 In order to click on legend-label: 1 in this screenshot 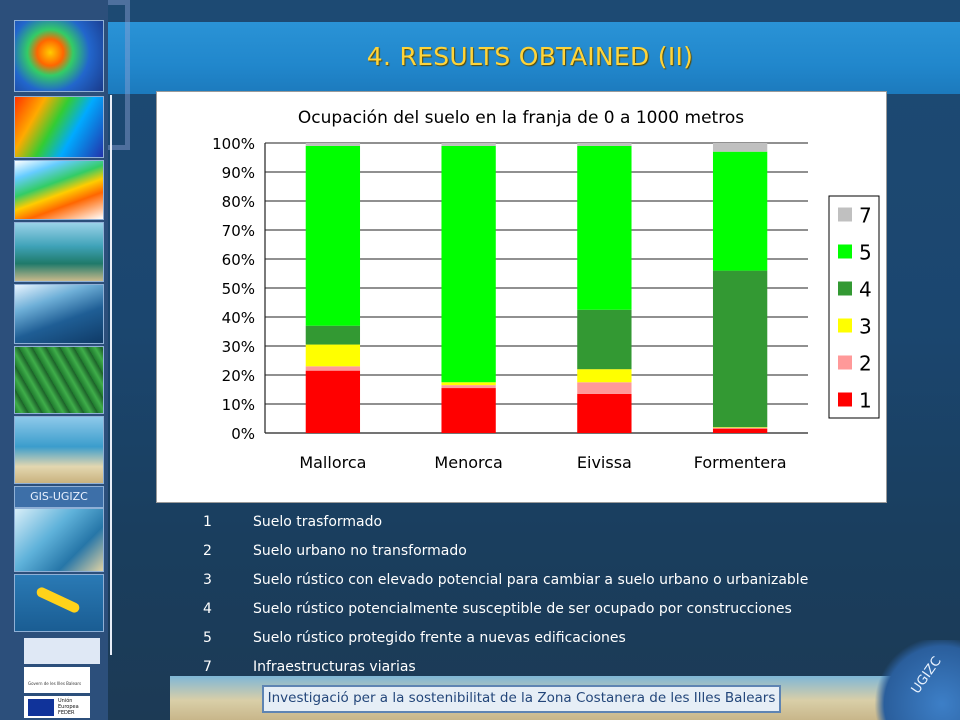, I will do `click(865, 401)`.